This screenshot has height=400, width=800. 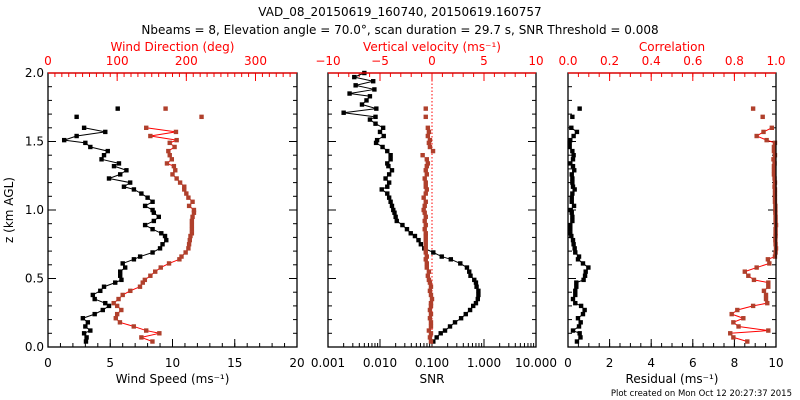 What do you see at coordinates (34, 210) in the screenshot?
I see `y-tick-label: 1.0` at bounding box center [34, 210].